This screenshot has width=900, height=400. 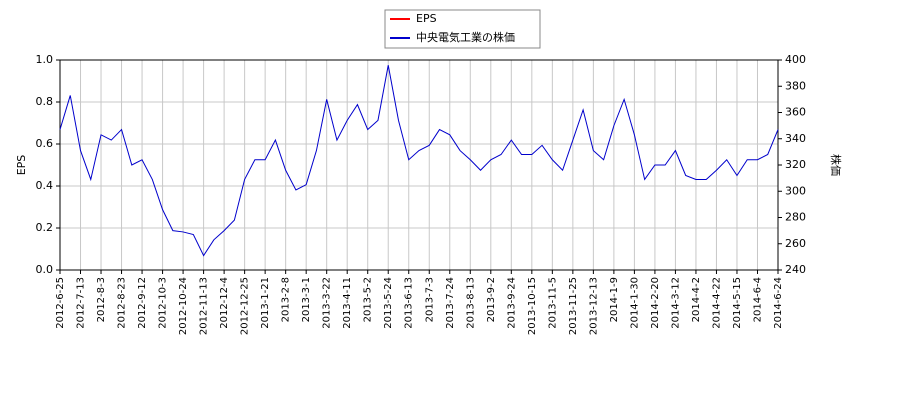 I want to click on x-tick-label: 2013-5-24, so click(x=388, y=303).